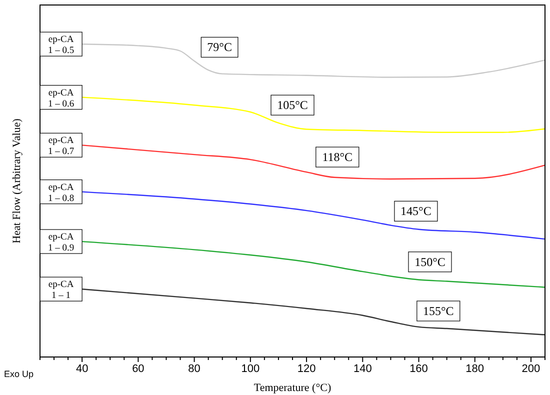 The image size is (550, 395). What do you see at coordinates (430, 261) in the screenshot?
I see `annotation: 150°C` at bounding box center [430, 261].